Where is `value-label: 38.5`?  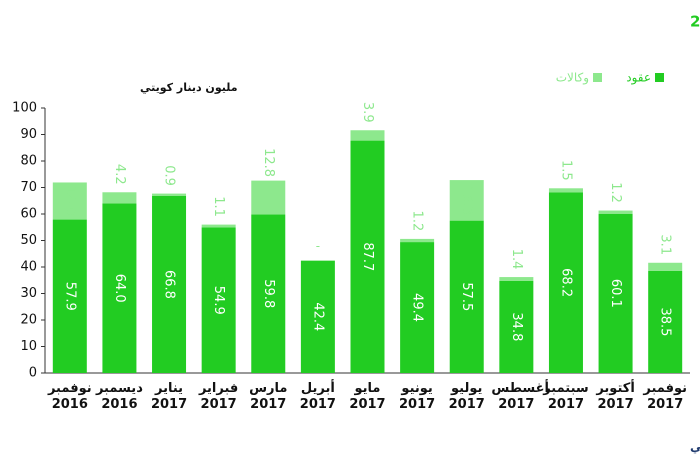
value-label: 38.5 is located at coordinates (665, 322).